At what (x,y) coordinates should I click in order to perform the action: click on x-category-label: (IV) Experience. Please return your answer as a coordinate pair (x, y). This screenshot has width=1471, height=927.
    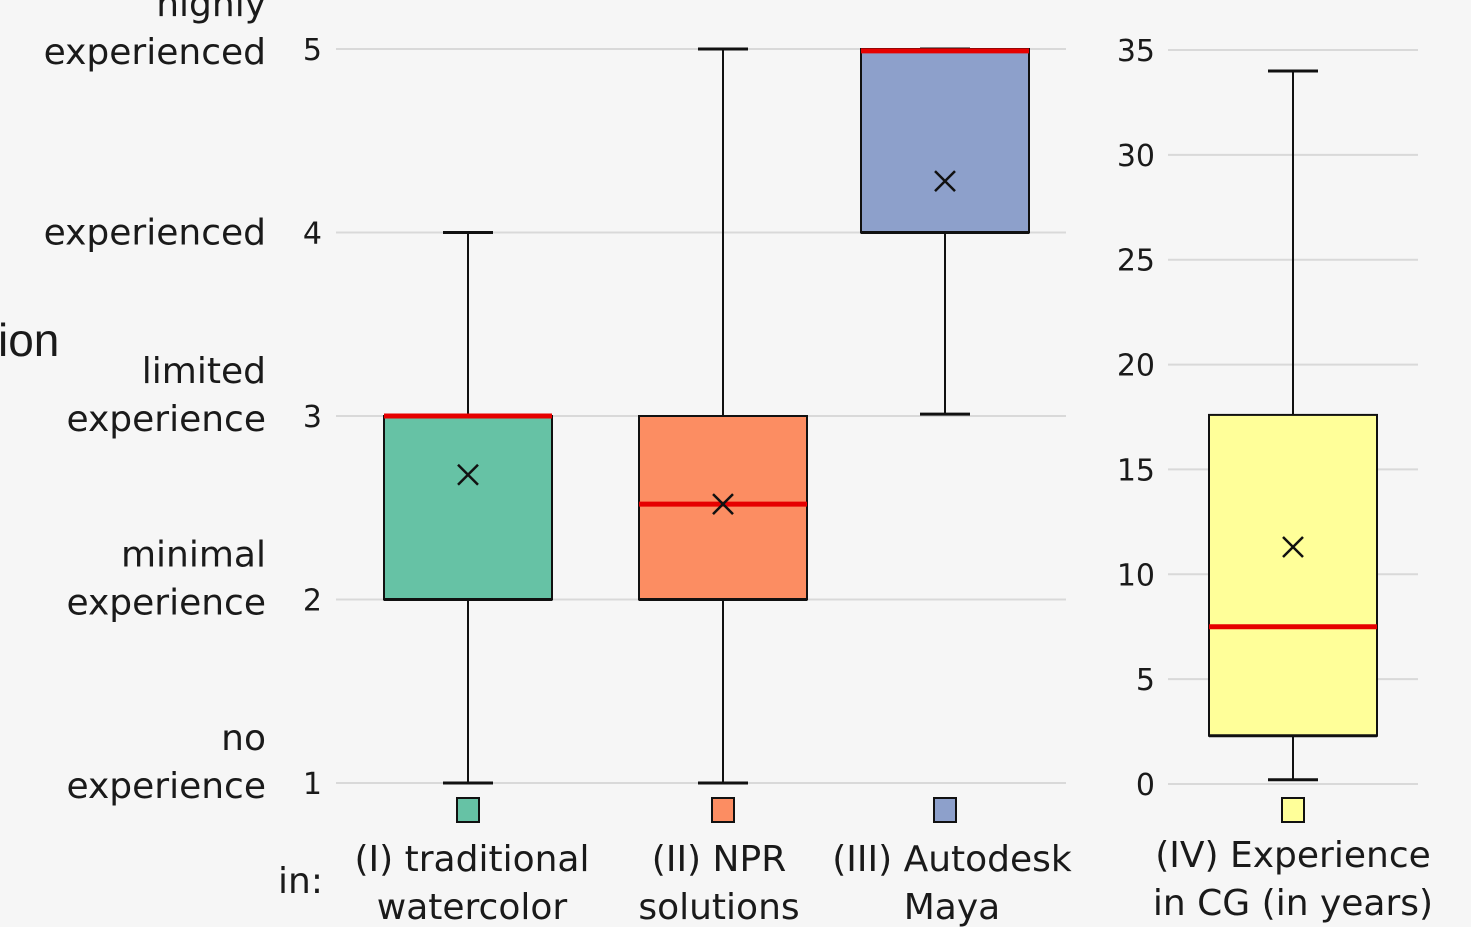
    Looking at the image, I should click on (1293, 855).